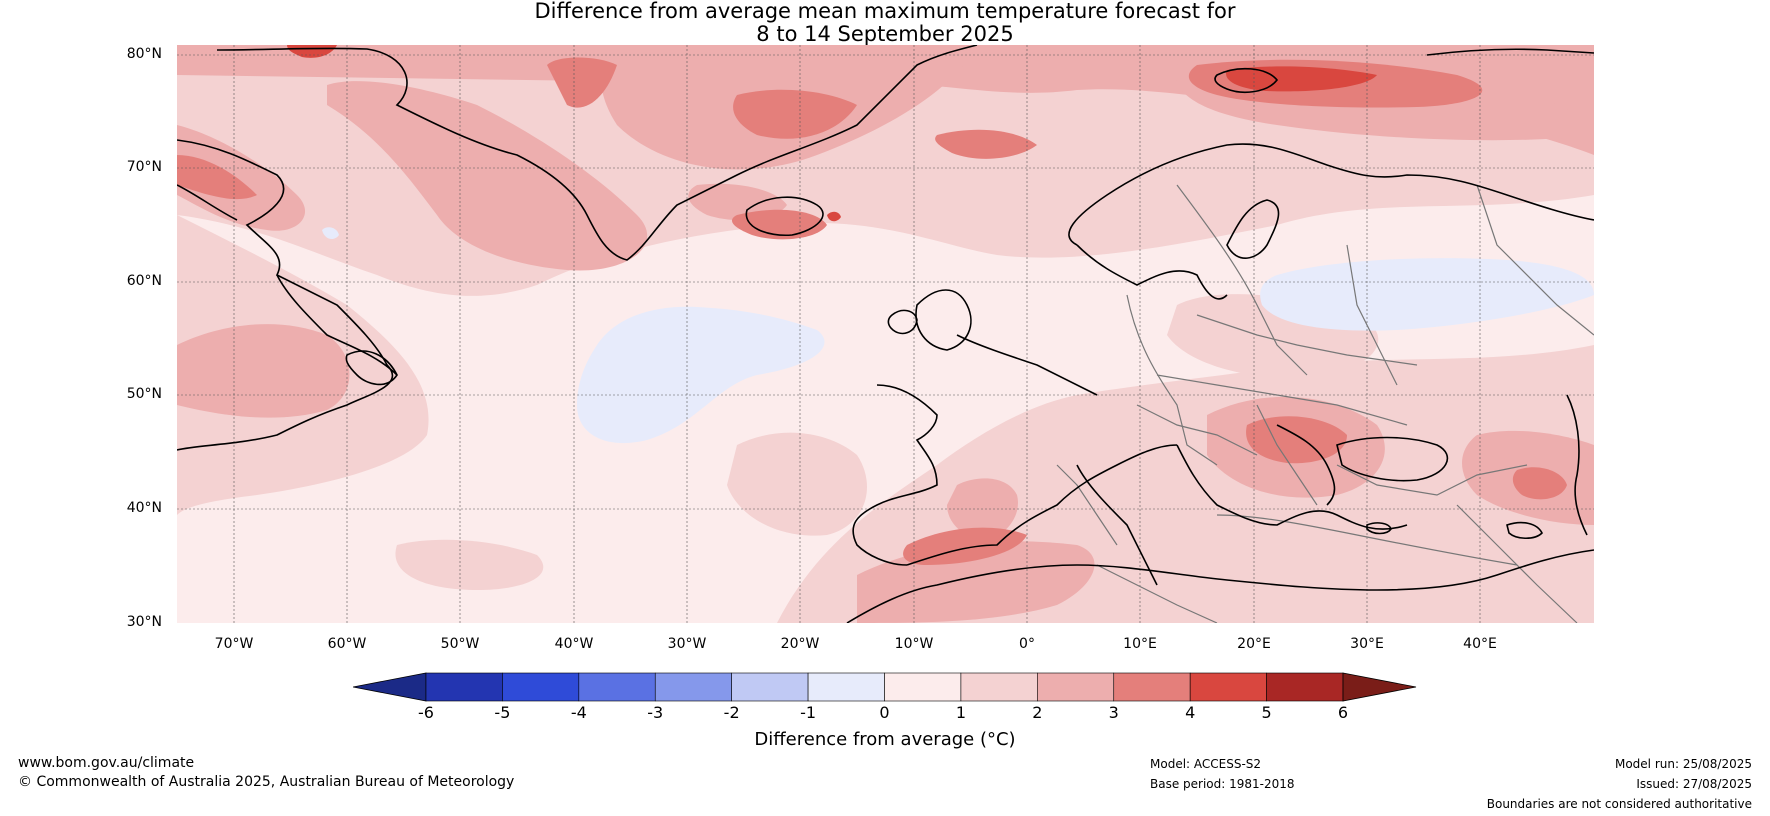 The height and width of the screenshot is (816, 1770). What do you see at coordinates (144, 508) in the screenshot?
I see `lat-label-40n: 40°N` at bounding box center [144, 508].